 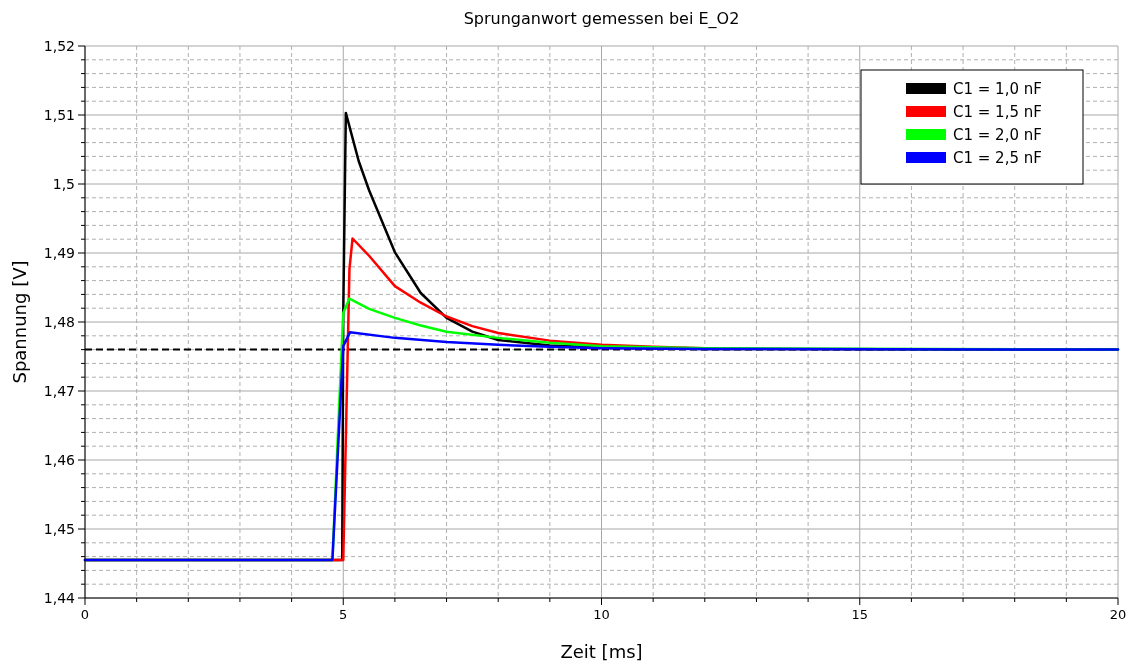 What do you see at coordinates (63, 184) in the screenshot?
I see `y-tick-label: 1,5` at bounding box center [63, 184].